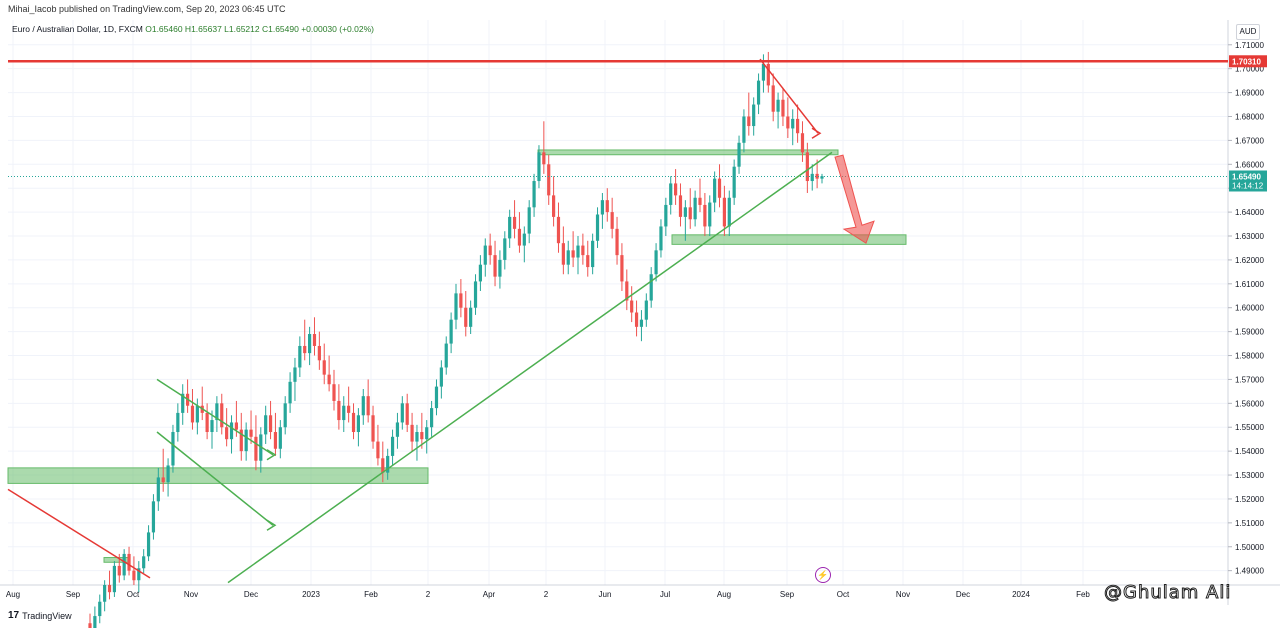 Image resolution: width=1280 pixels, height=628 pixels. Describe the element at coordinates (1246, 176) in the screenshot. I see `current-price-tag: 1.65490` at that location.